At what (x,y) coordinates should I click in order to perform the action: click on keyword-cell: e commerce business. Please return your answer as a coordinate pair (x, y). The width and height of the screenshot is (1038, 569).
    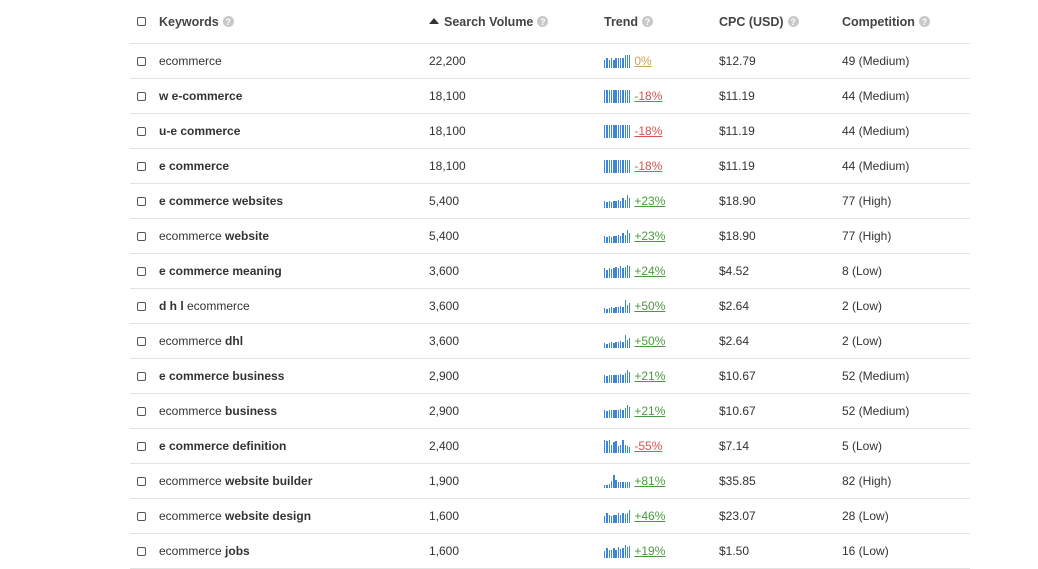
    Looking at the image, I should click on (221, 376).